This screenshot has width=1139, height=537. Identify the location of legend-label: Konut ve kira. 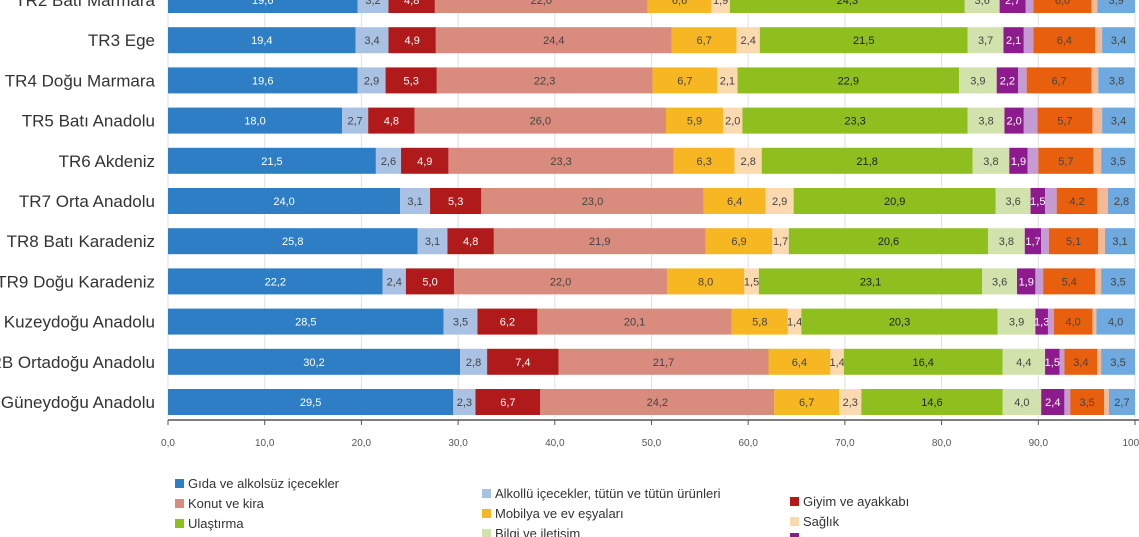
(226, 503).